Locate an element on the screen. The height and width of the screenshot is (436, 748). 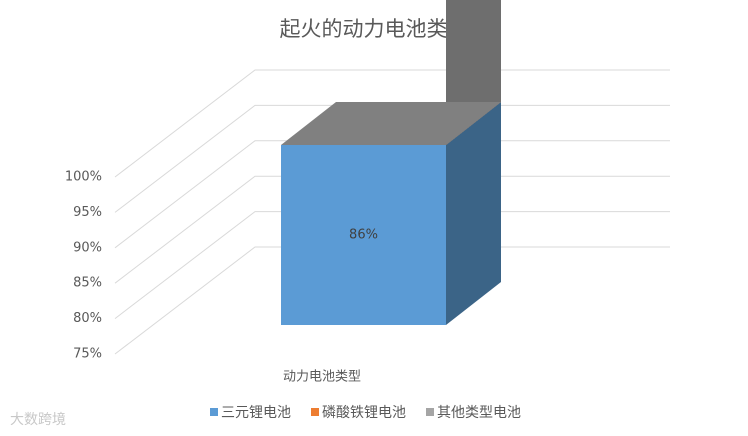
x-tick-label: 动力电池类型 is located at coordinates (322, 377).